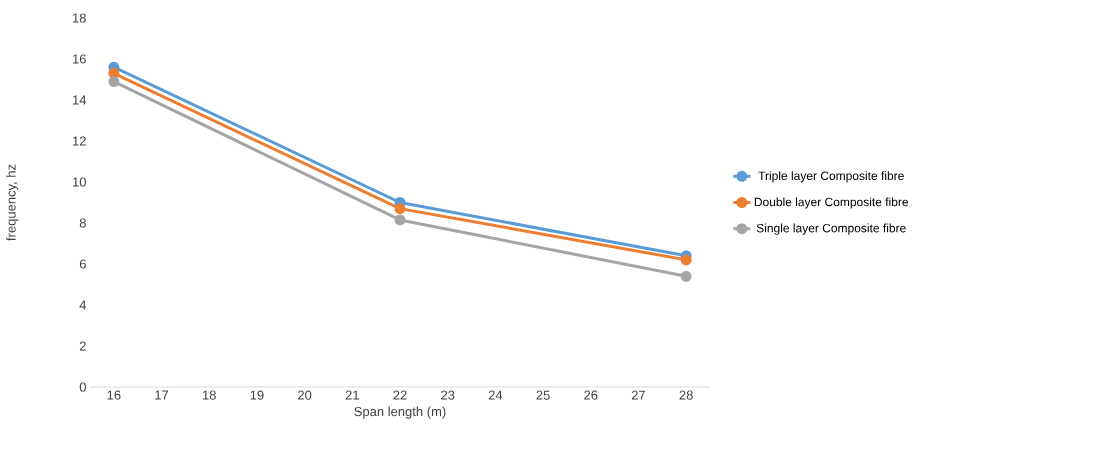 The image size is (1095, 470). What do you see at coordinates (305, 395) in the screenshot?
I see `x-tick-label: 20` at bounding box center [305, 395].